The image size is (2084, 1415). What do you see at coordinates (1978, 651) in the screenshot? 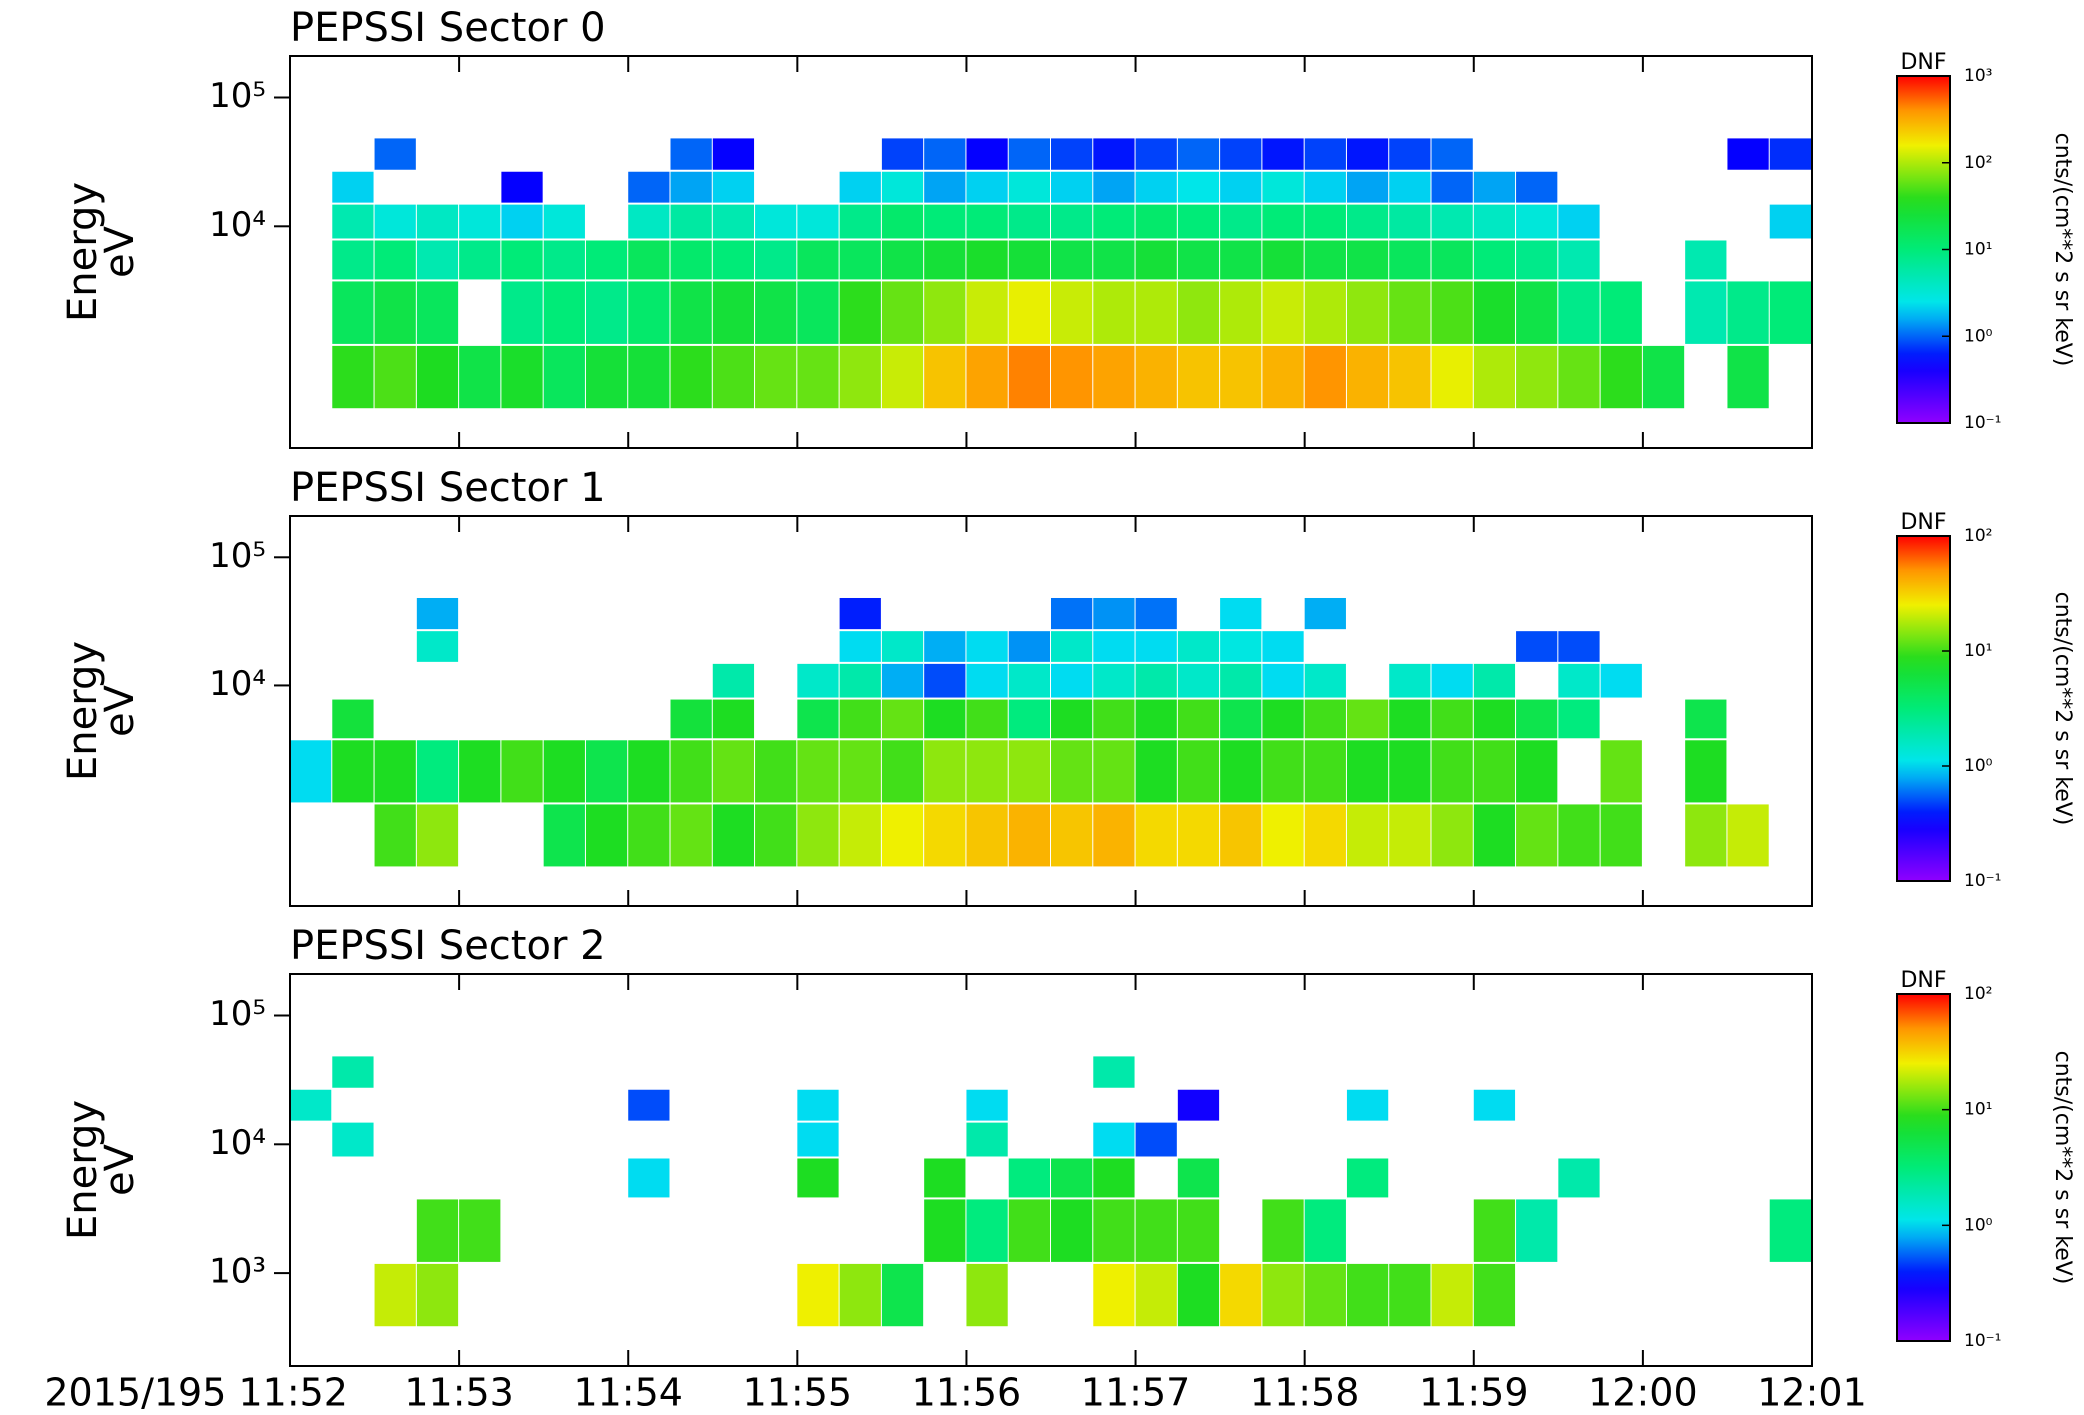
I see `colorbar-tick-label: 10¹` at bounding box center [1978, 651].